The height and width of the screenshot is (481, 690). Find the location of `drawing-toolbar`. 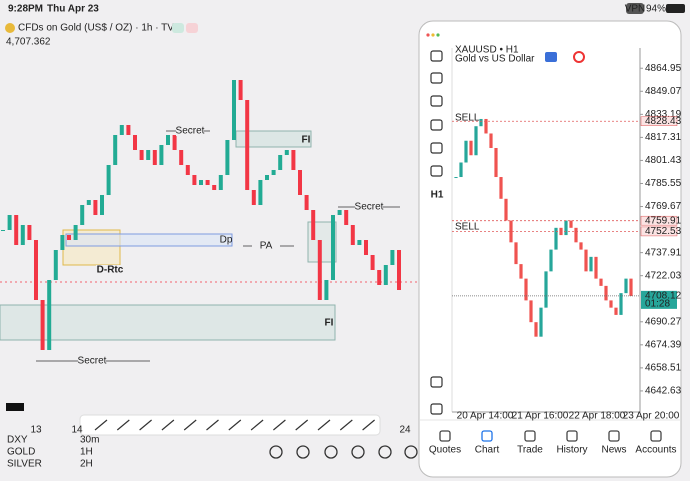

drawing-toolbar is located at coordinates (230, 425).